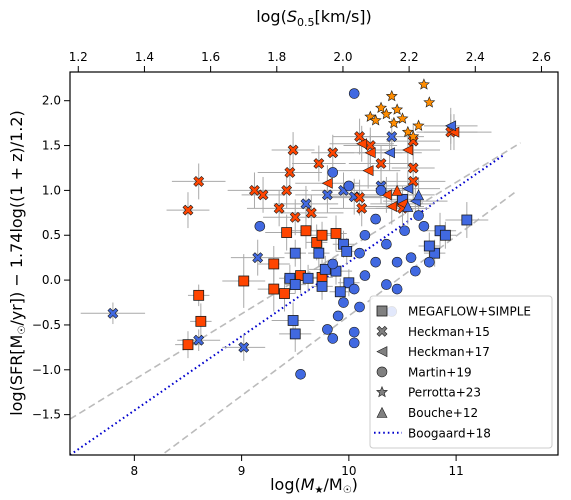 The width and height of the screenshot is (571, 500). Describe the element at coordinates (51, 101) in the screenshot. I see `y-tick-label: 2.0` at that location.